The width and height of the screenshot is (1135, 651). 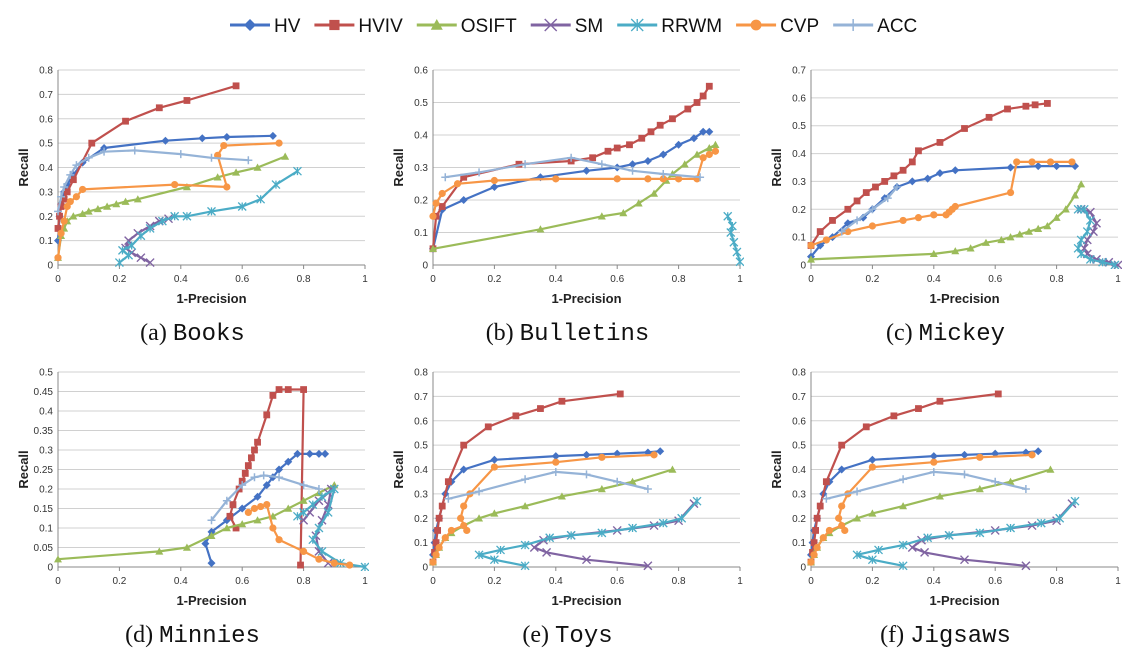 What do you see at coordinates (992, 535) in the screenshot?
I see `series-sm` at bounding box center [992, 535].